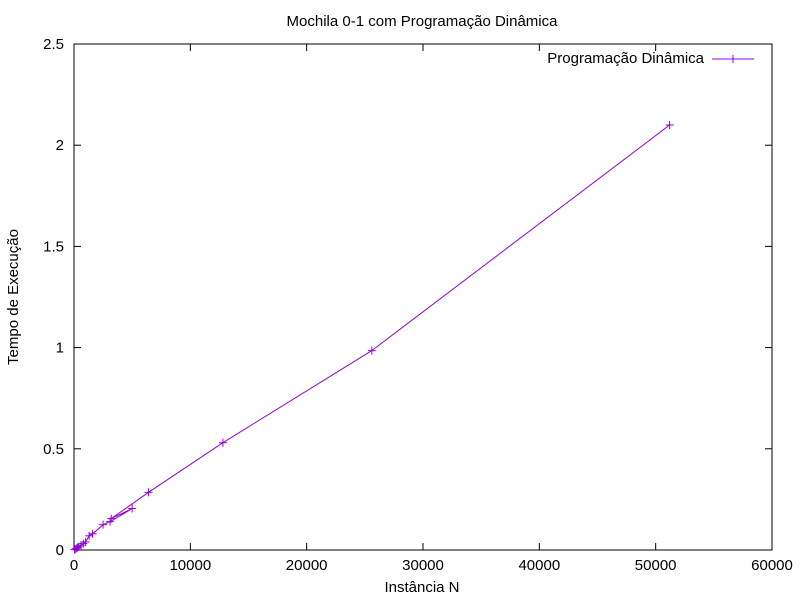 This screenshot has width=800, height=600. What do you see at coordinates (53, 449) in the screenshot?
I see `y-tick-label: 0.5` at bounding box center [53, 449].